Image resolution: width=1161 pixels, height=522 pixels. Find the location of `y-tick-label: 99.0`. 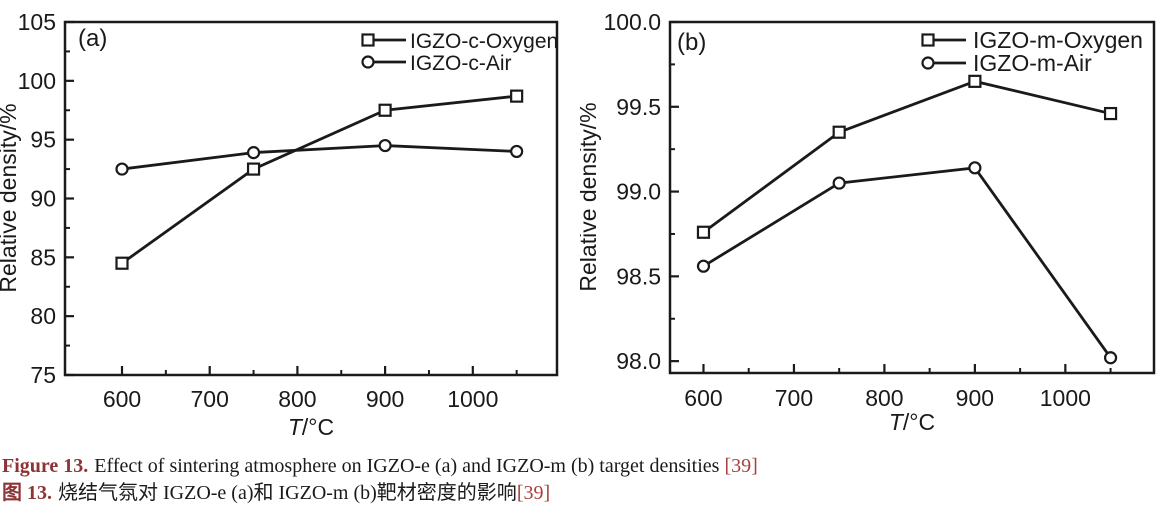

y-tick-label: 99.0 is located at coordinates (638, 192).